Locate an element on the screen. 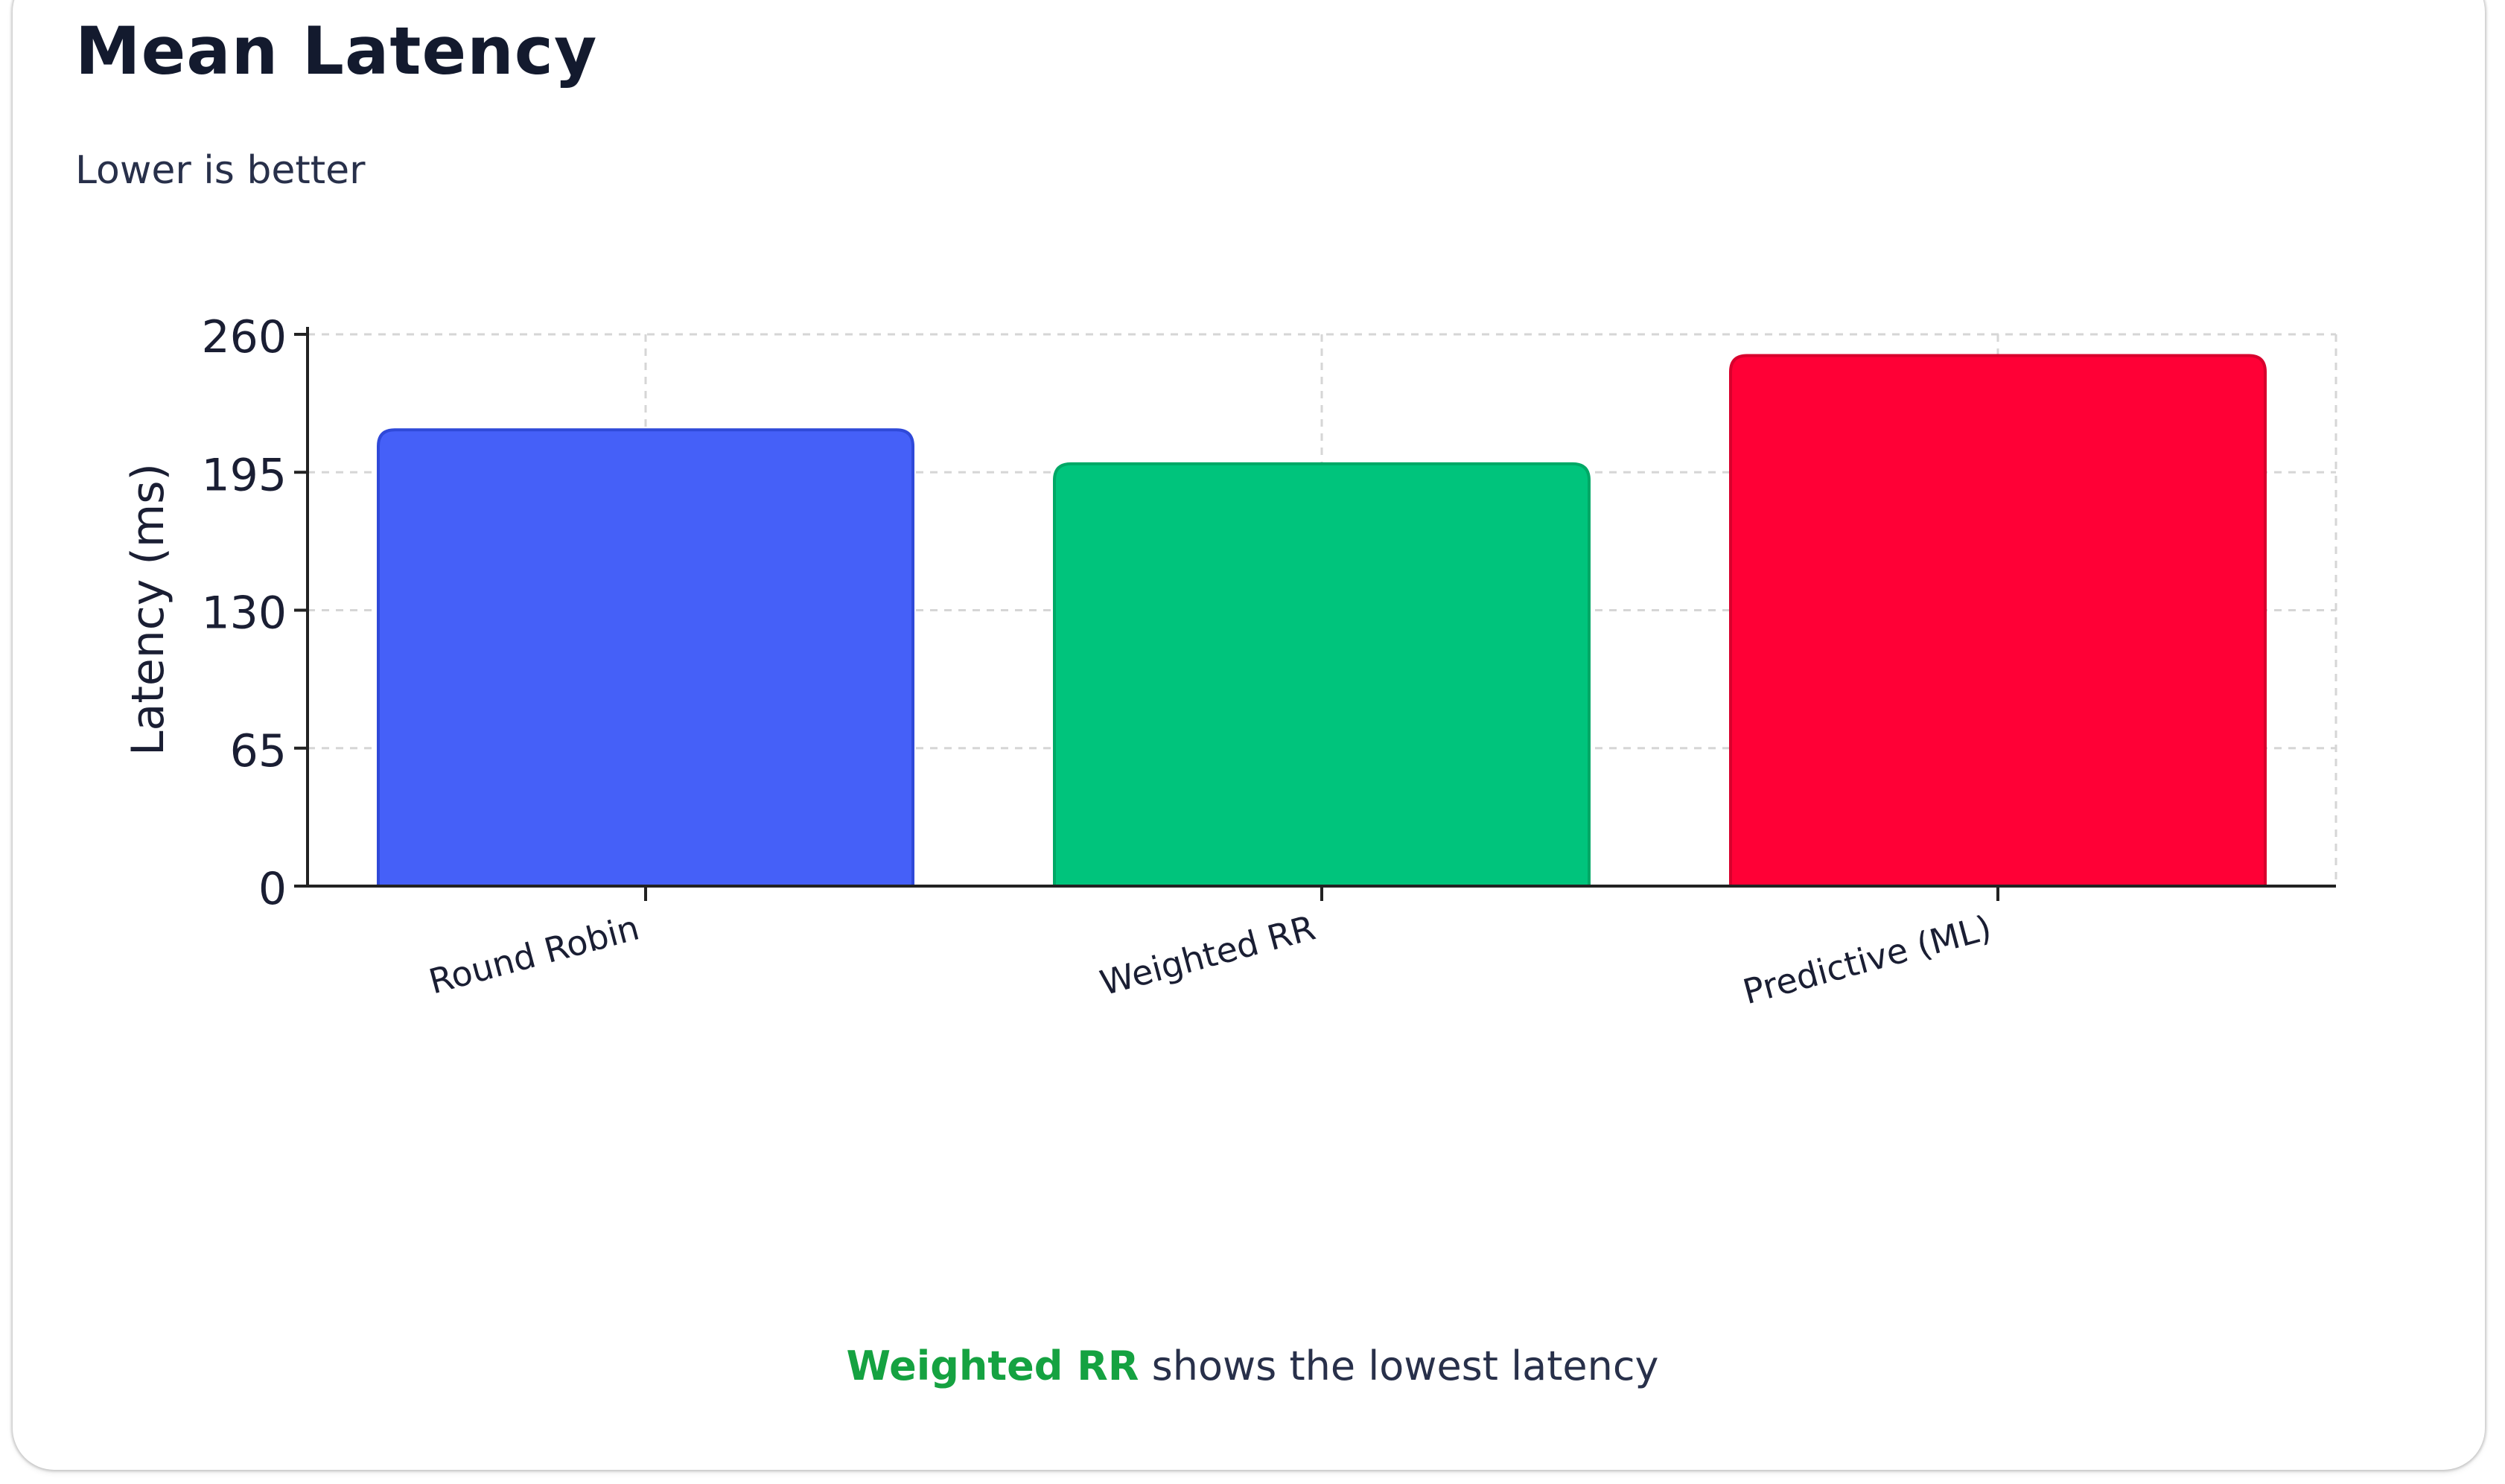 This screenshot has height=1484, width=2505. y-tick-label: 195 is located at coordinates (244, 475).